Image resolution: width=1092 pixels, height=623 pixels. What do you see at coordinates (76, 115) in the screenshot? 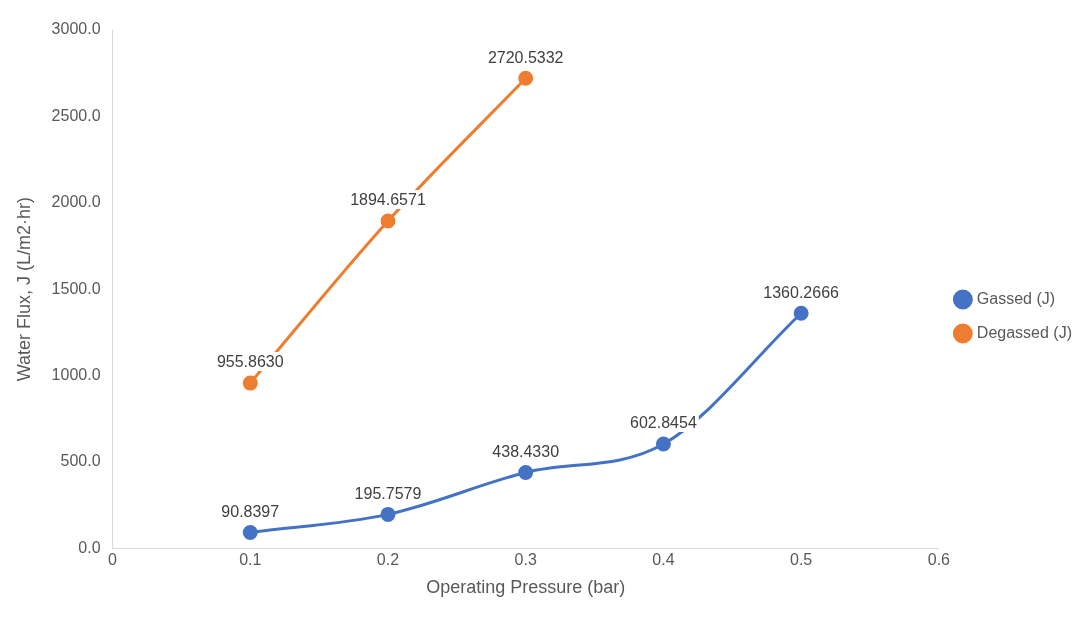
I see `y-tick-label: 2500.0` at bounding box center [76, 115].